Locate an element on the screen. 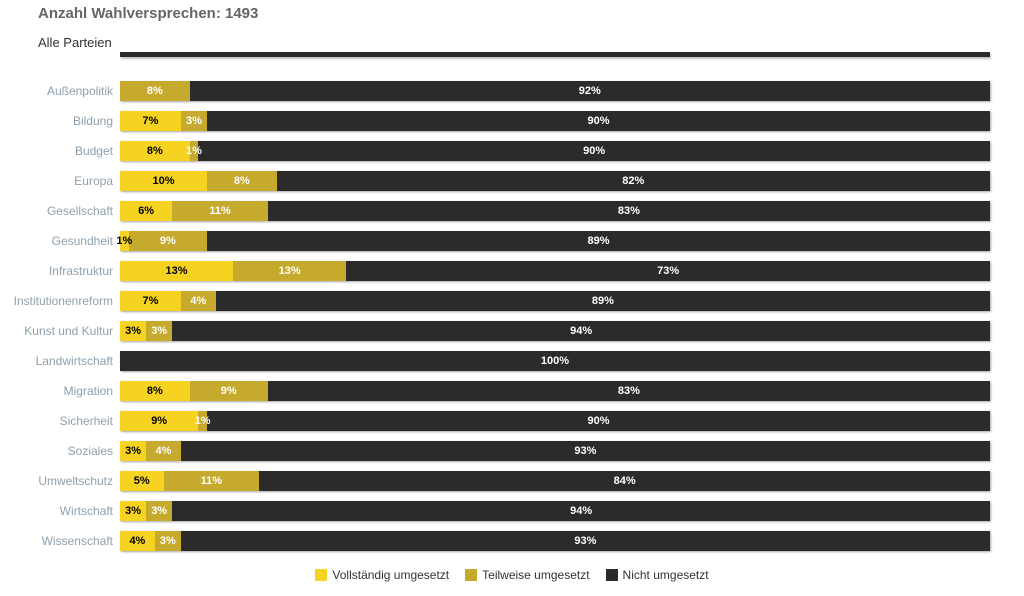 This screenshot has height=596, width=1024. bar-segment-full: 10% is located at coordinates (163, 181).